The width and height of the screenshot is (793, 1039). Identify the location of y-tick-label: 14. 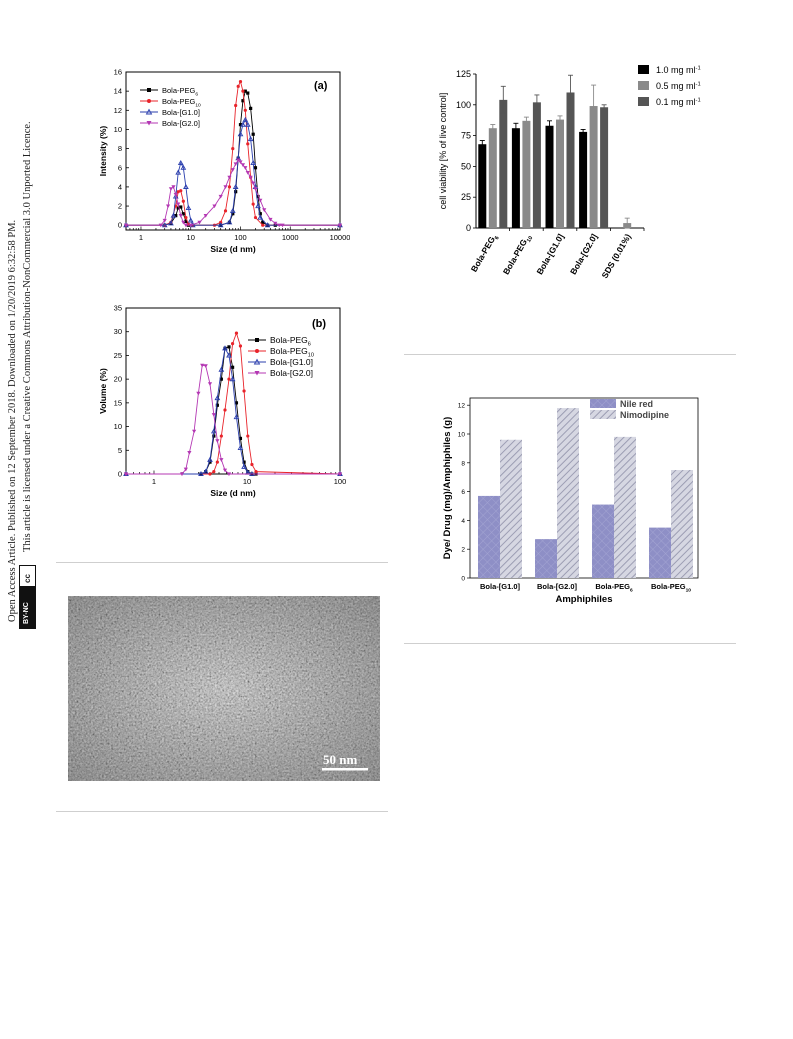
(118, 91).